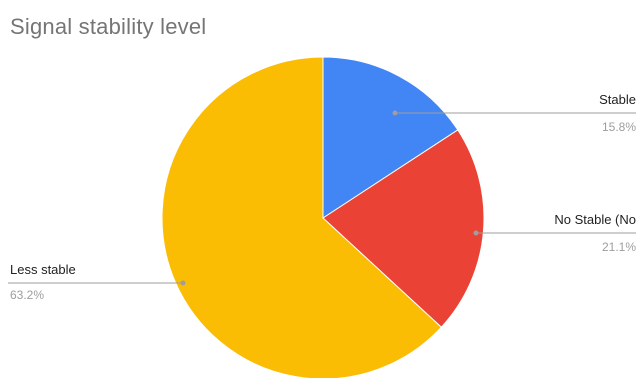 This screenshot has height=378, width=638. What do you see at coordinates (27, 295) in the screenshot?
I see `slice-percent-label: 63.2%` at bounding box center [27, 295].